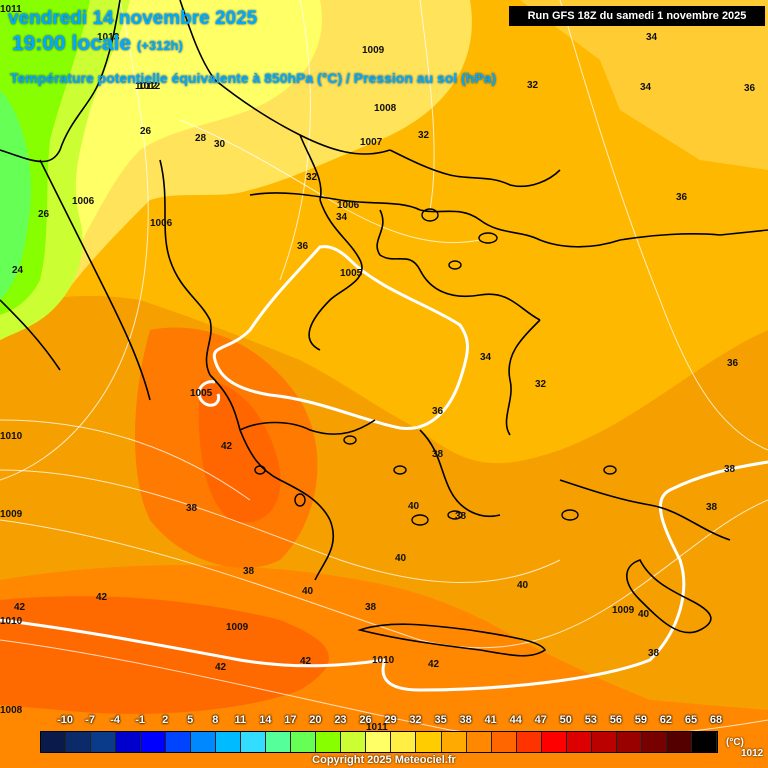 Image resolution: width=768 pixels, height=768 pixels. Describe the element at coordinates (215, 720) in the screenshot. I see `legend-value: 8` at that location.